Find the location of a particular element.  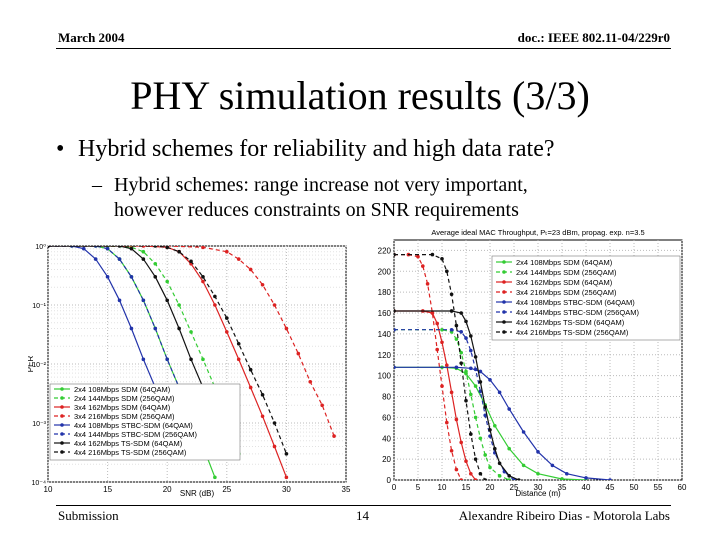

legend-label: 3x4 216Mbps SDM (256QAM) is located at coordinates (566, 292).